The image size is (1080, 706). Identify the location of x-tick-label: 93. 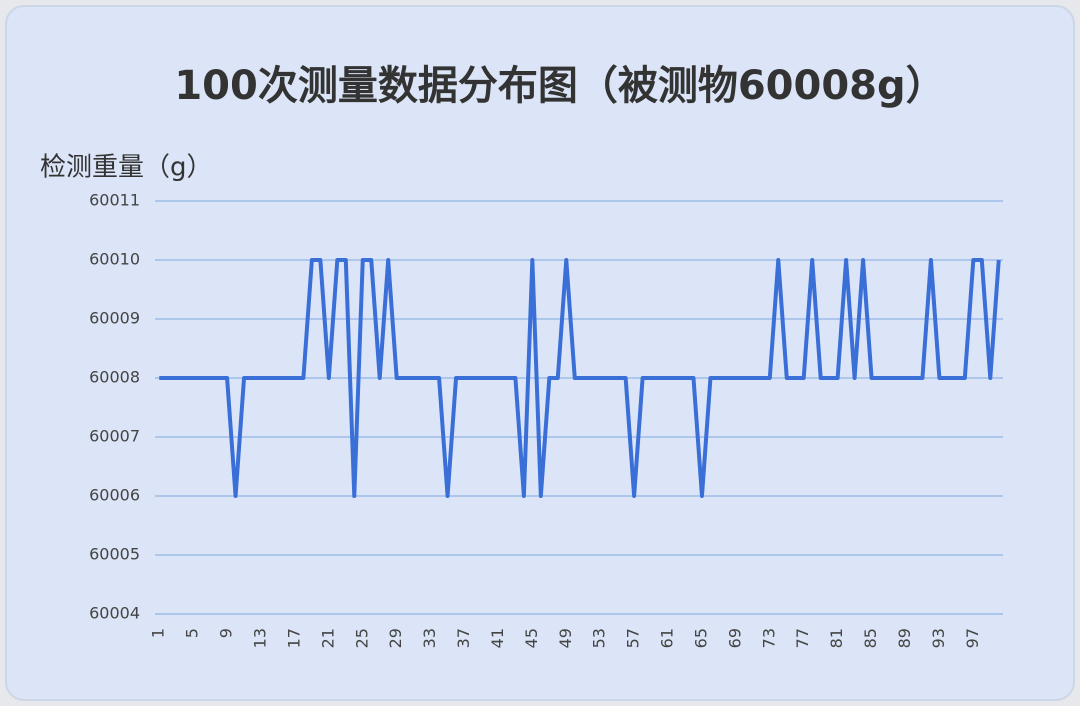
(938, 638).